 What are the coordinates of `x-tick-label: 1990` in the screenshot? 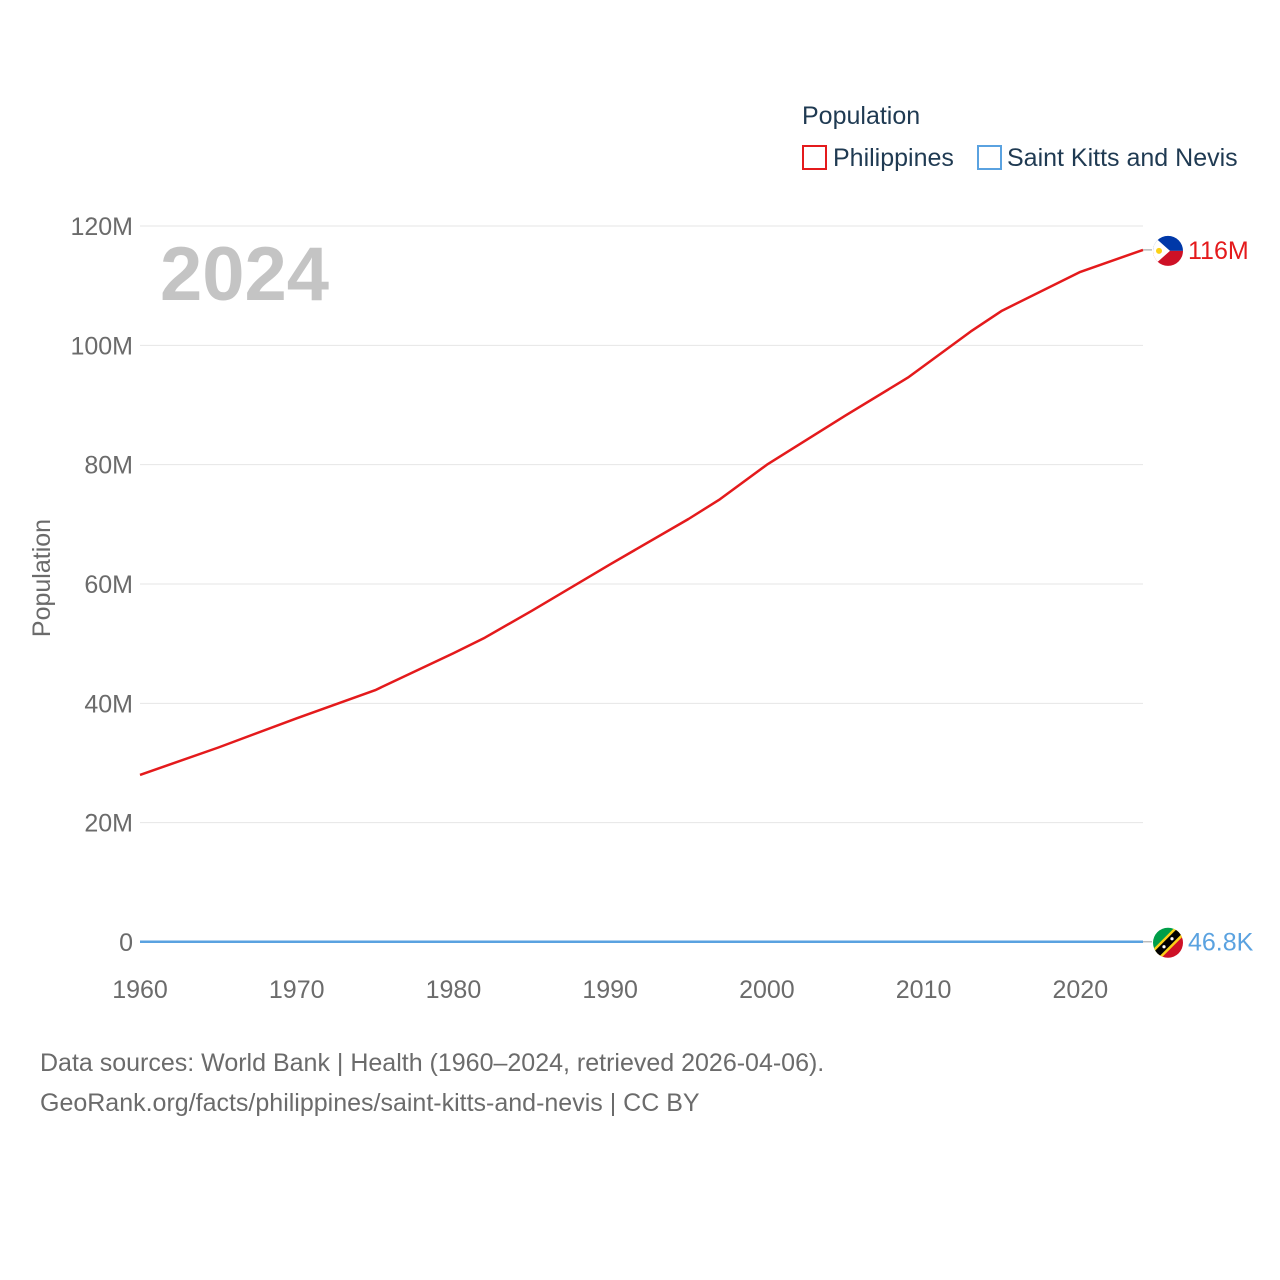 It's located at (610, 990).